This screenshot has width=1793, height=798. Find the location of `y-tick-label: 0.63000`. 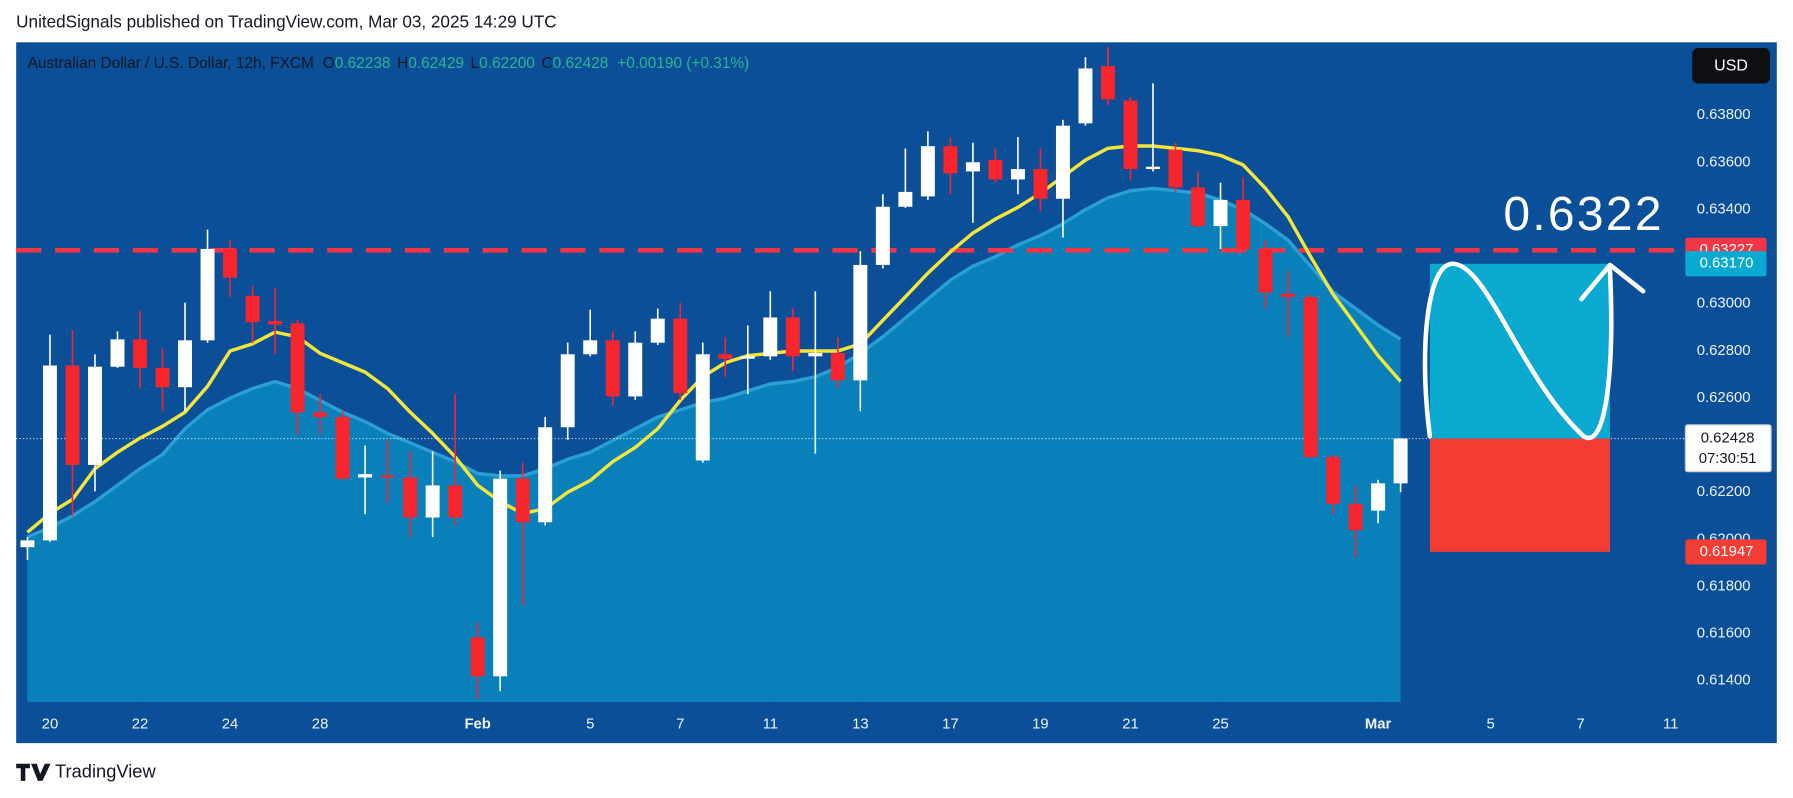

y-tick-label: 0.63000 is located at coordinates (1724, 304).